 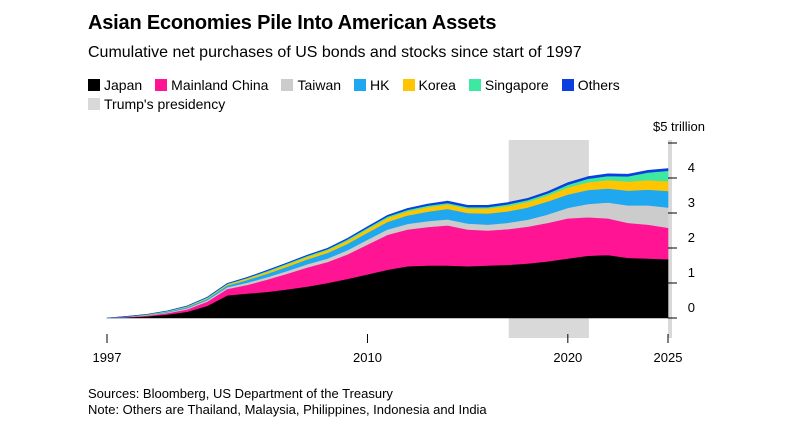 I want to click on legend-swatch-mainland-china, so click(x=161, y=84).